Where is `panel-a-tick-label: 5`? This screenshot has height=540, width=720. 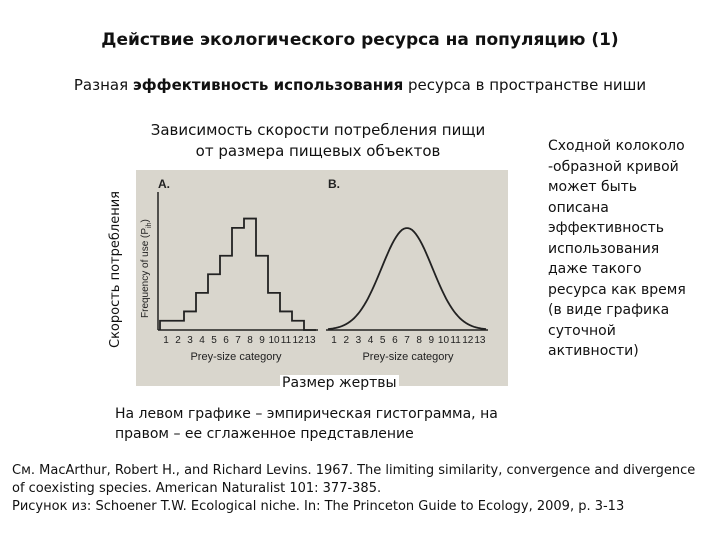
panel-a-tick-label: 5 is located at coordinates (214, 340).